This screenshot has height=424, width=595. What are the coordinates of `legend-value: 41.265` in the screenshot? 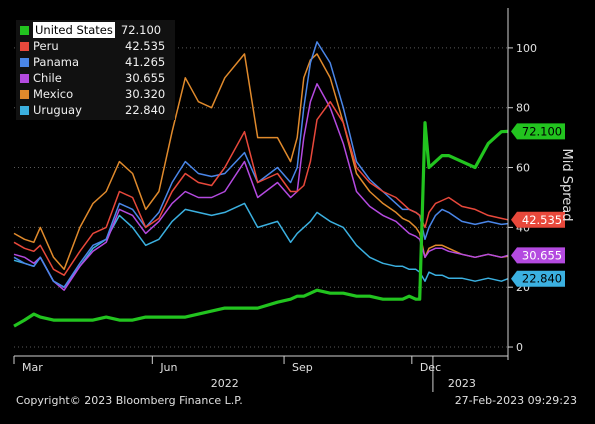 It's located at (145, 62).